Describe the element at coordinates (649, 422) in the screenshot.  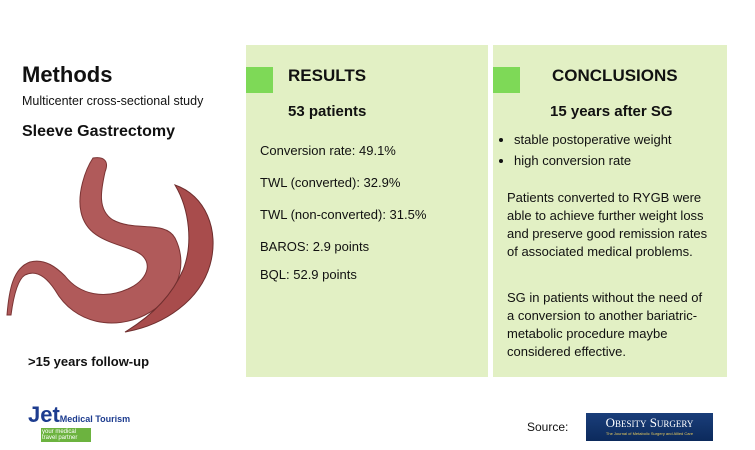
I see `journal-name: Obesity Surgery` at that location.